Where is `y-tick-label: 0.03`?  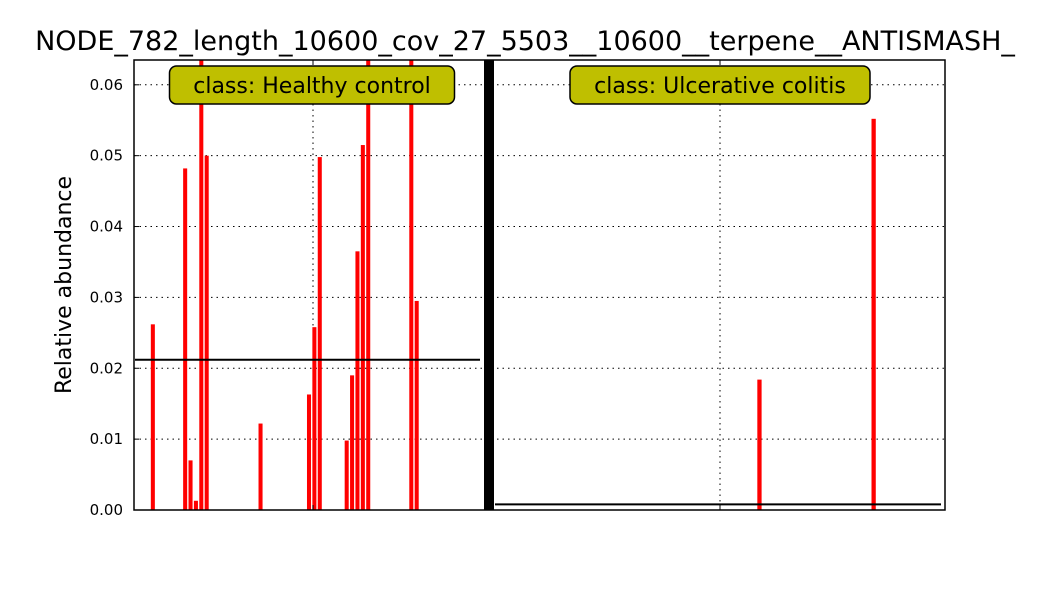
y-tick-label: 0.03 is located at coordinates (106, 297).